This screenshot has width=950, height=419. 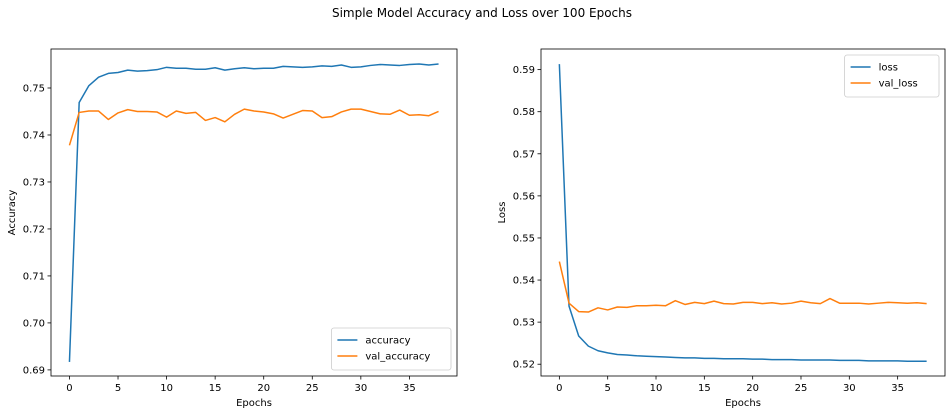 What do you see at coordinates (524, 281) in the screenshot?
I see `y-tick-label: 0.54` at bounding box center [524, 281].